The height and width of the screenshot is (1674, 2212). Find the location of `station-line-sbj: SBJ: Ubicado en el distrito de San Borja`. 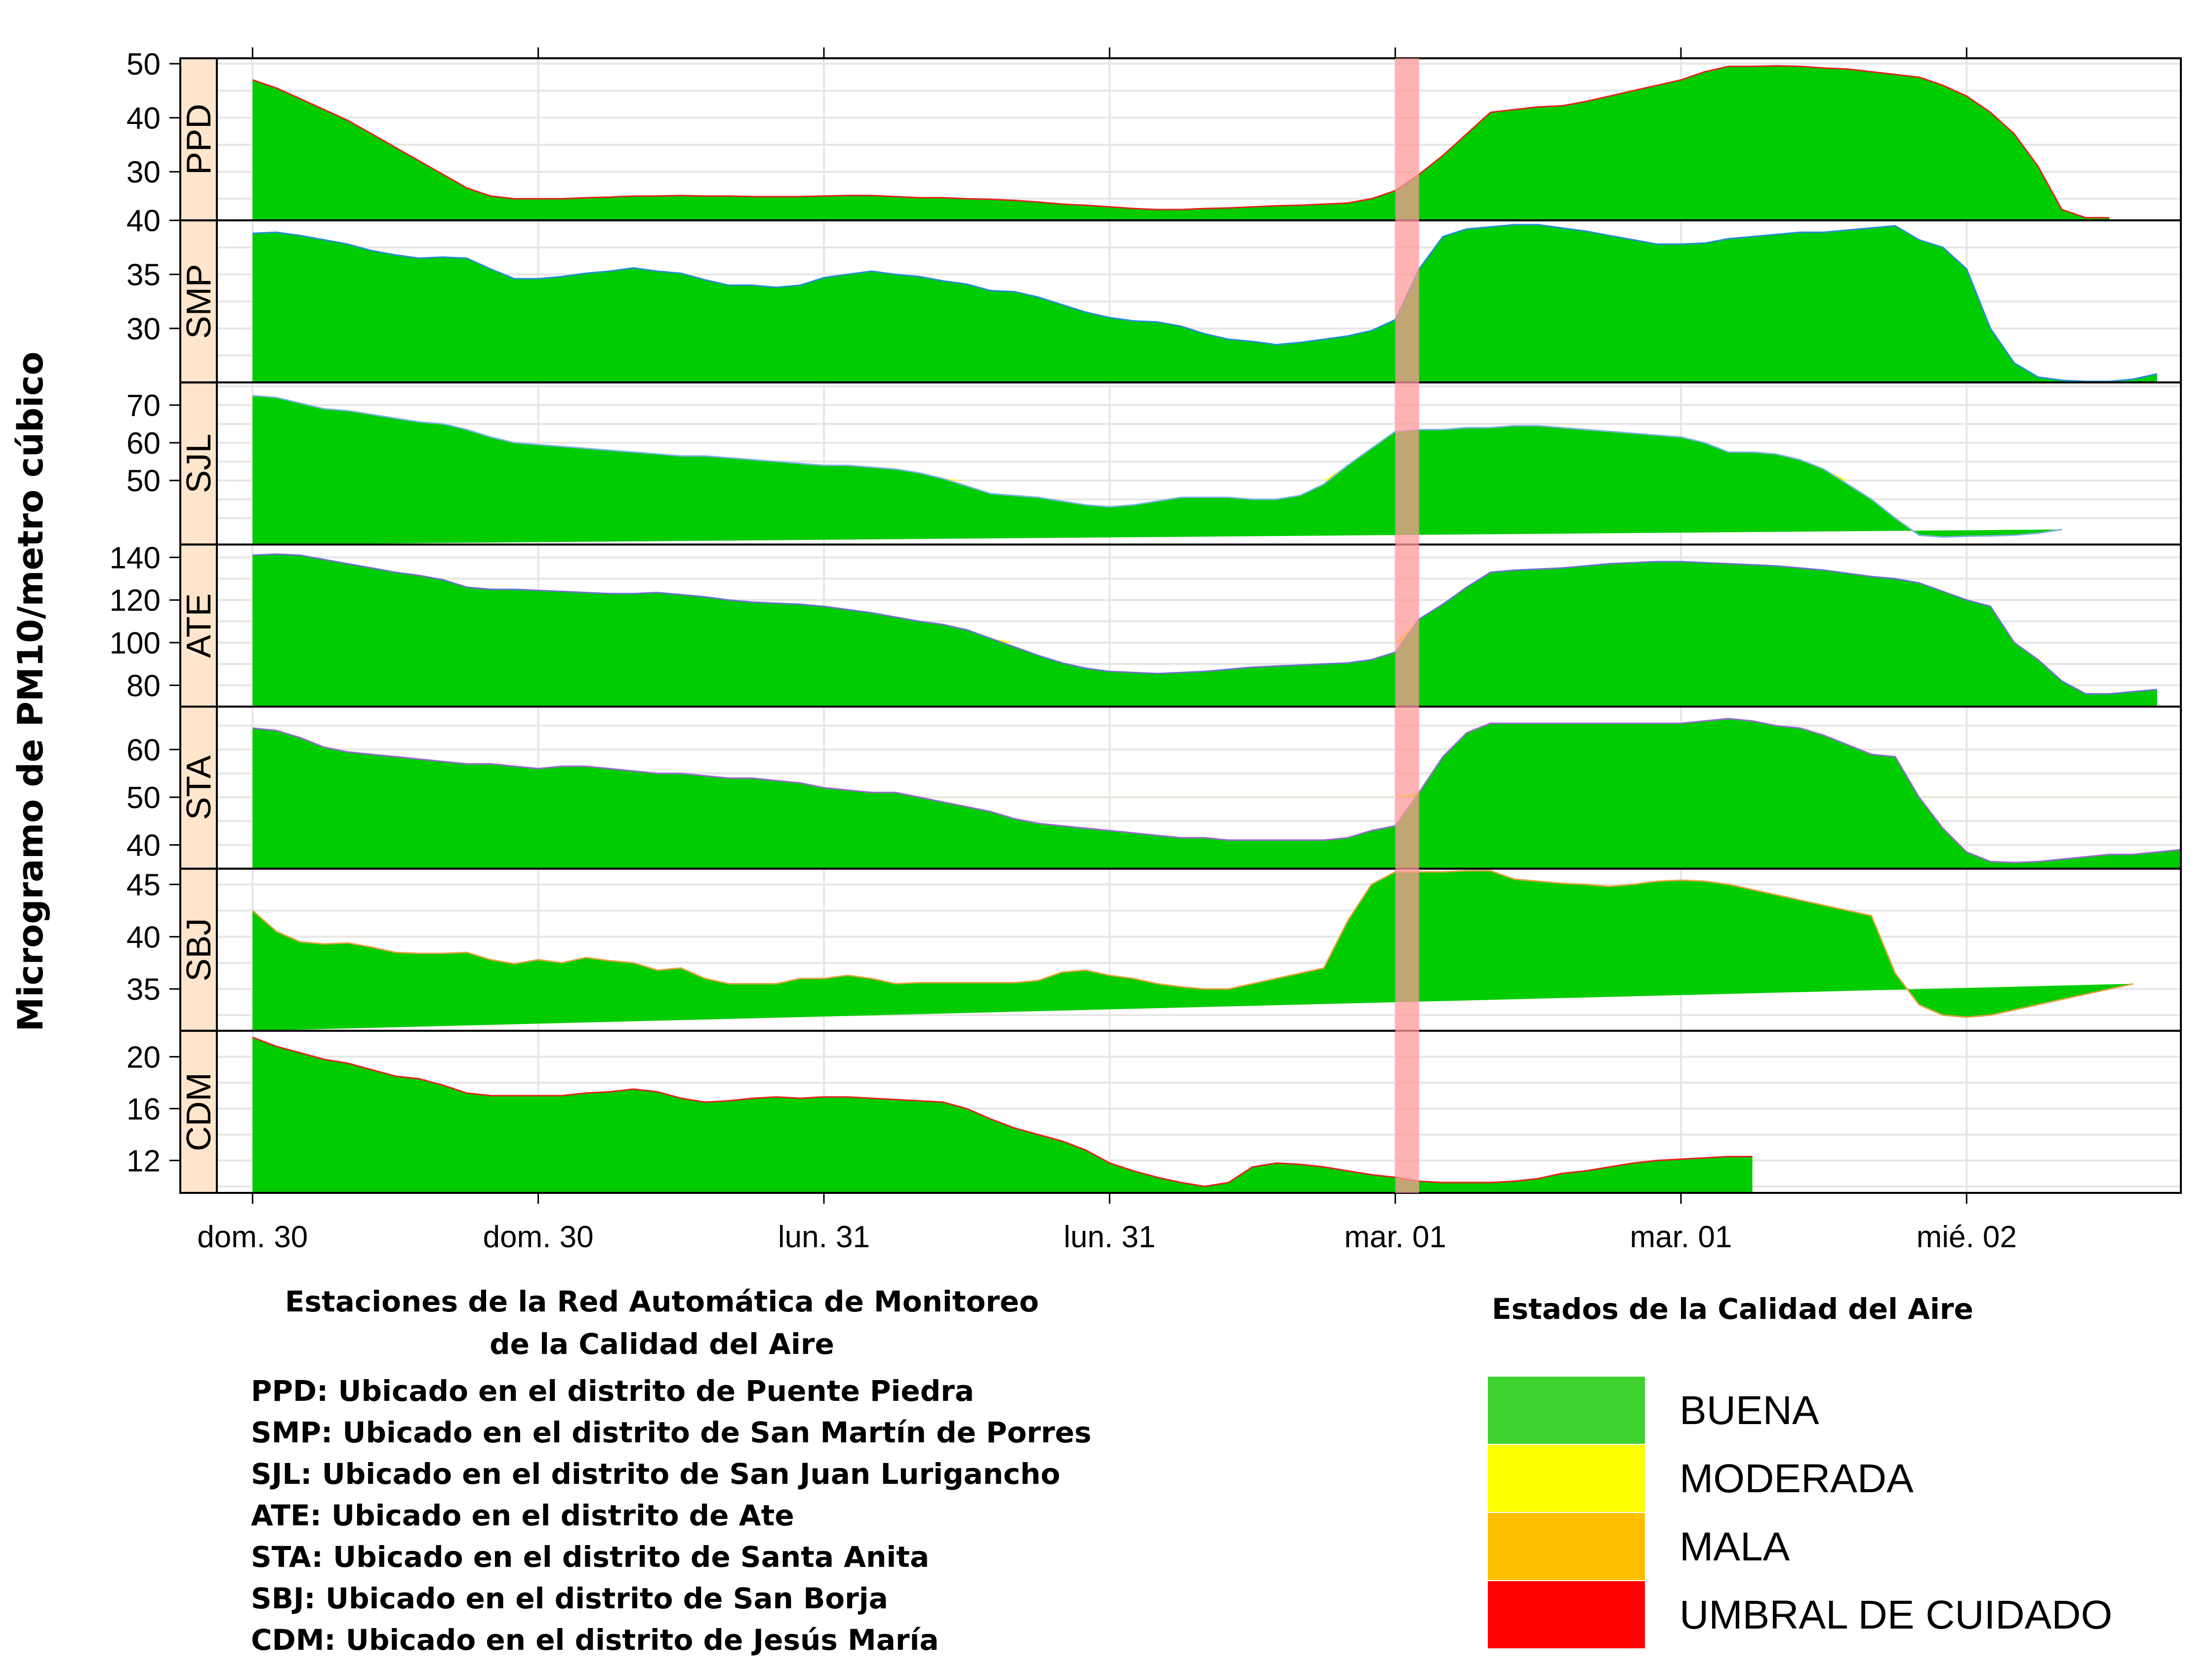

station-line-sbj: SBJ: Ubicado en el distrito de San Borja is located at coordinates (569, 1598).